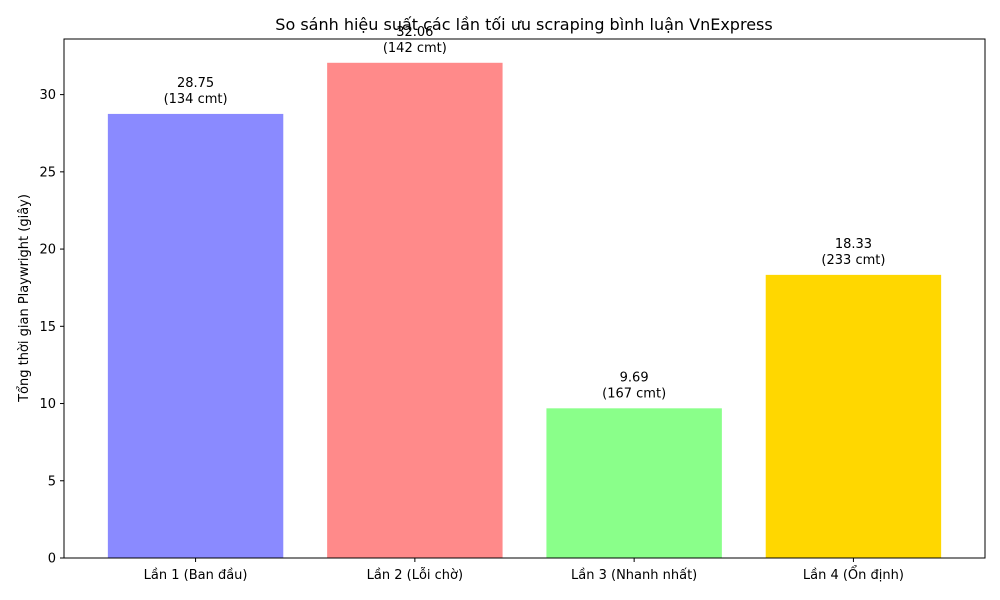 The width and height of the screenshot is (1000, 600). I want to click on bar-value-label: 18.33, so click(853, 244).